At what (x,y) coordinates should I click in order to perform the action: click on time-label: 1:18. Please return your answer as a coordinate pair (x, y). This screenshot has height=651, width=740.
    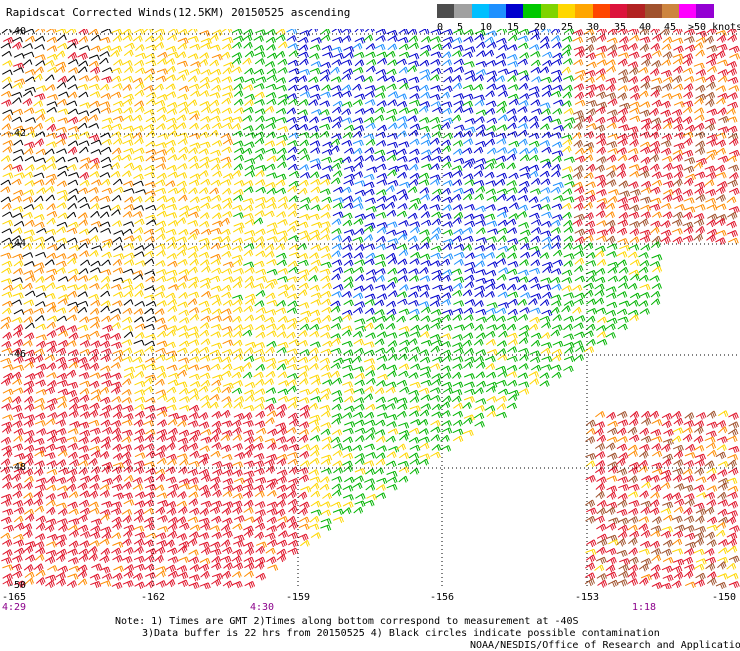
    Looking at the image, I should click on (644, 607).